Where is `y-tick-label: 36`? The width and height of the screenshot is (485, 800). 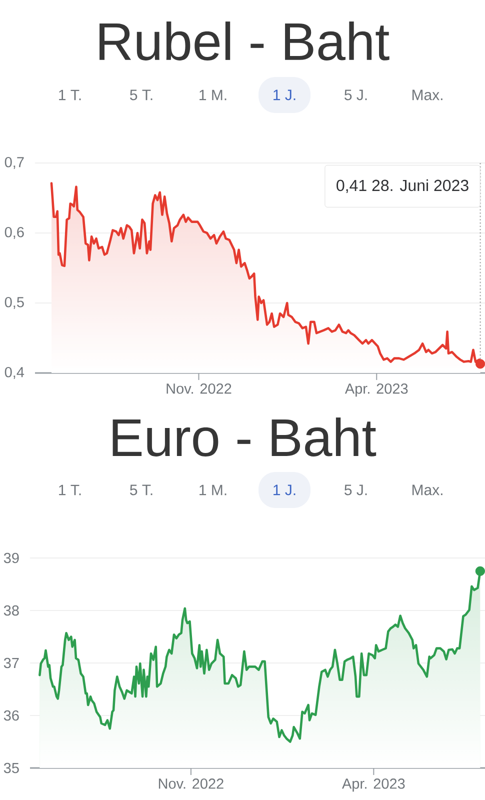
y-tick-label: 36 is located at coordinates (11, 715).